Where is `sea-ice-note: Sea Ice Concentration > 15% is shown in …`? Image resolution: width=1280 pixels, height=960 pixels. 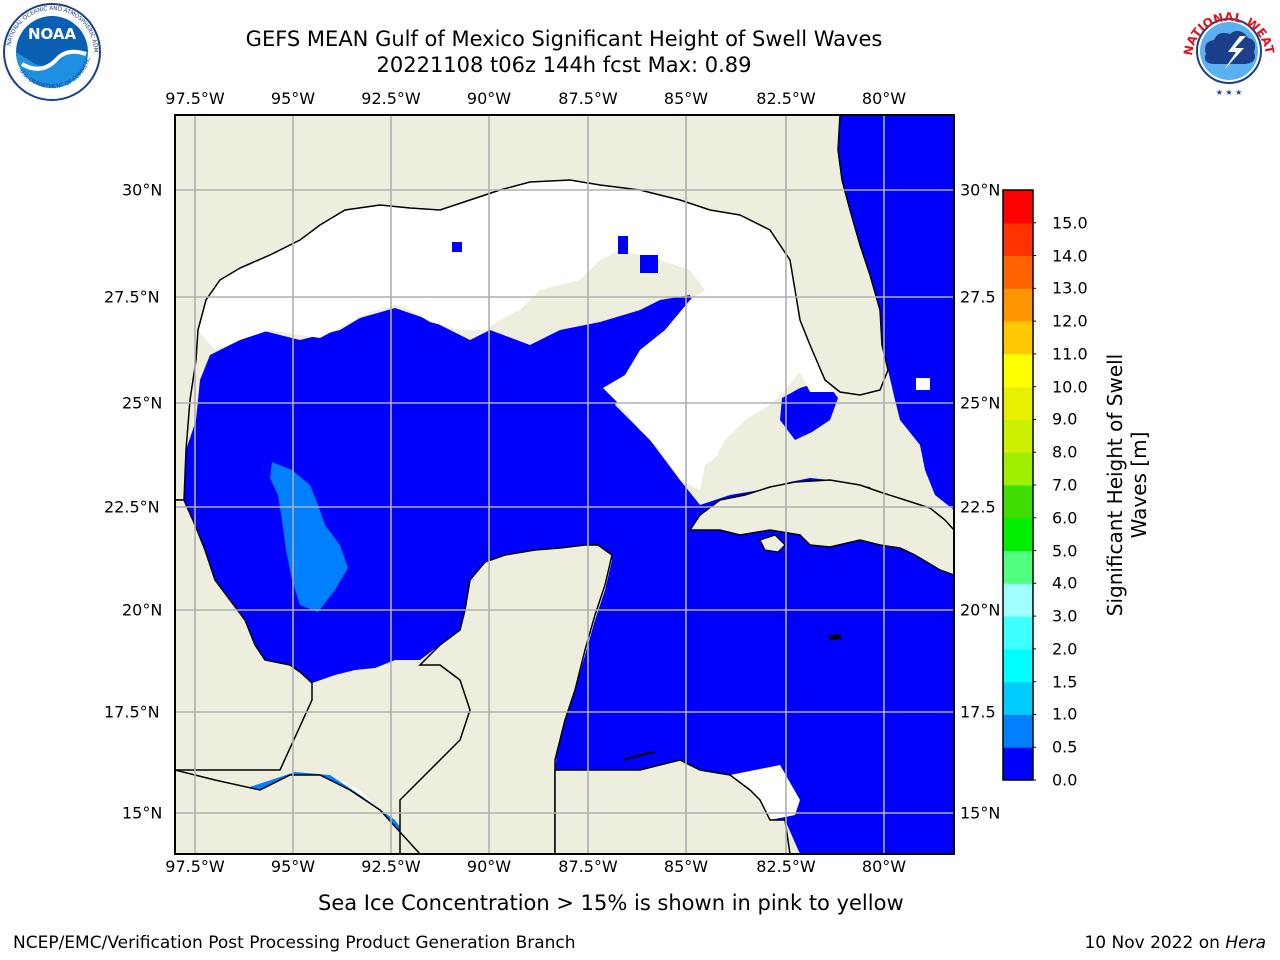 sea-ice-note: Sea Ice Concentration > 15% is shown in … is located at coordinates (611, 903).